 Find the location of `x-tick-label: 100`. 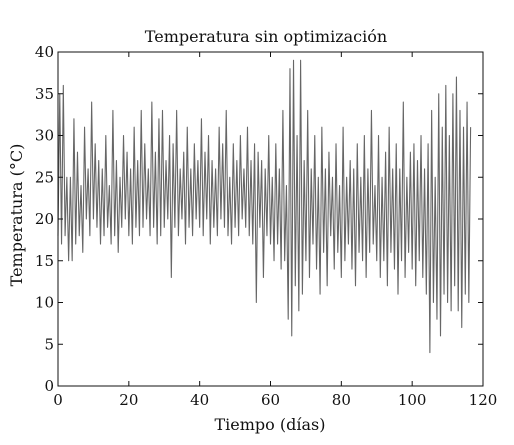

x-tick-label: 100 is located at coordinates (412, 400).